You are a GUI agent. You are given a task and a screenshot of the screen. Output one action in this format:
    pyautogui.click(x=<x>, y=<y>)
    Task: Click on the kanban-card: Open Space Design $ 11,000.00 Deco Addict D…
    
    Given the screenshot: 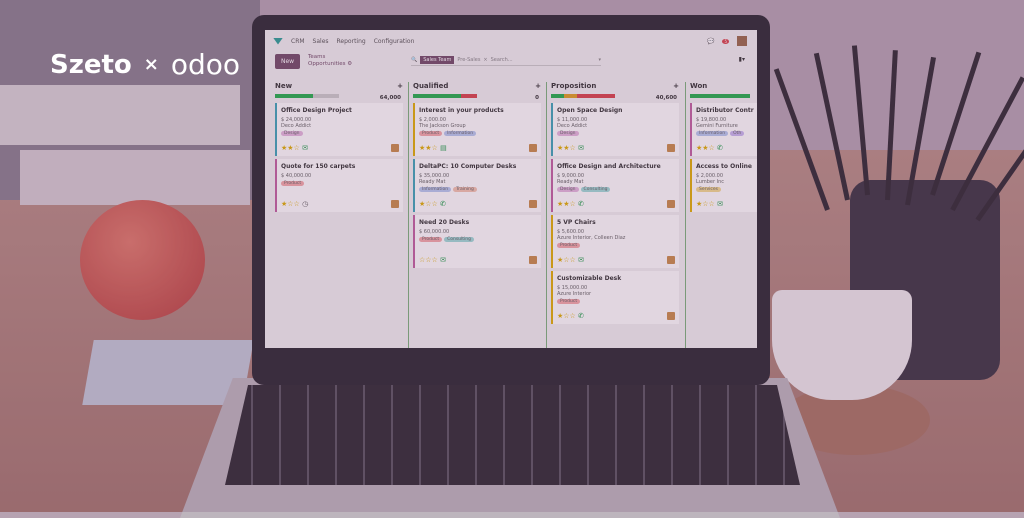 What is the action you would take?
    pyautogui.click(x=615, y=129)
    